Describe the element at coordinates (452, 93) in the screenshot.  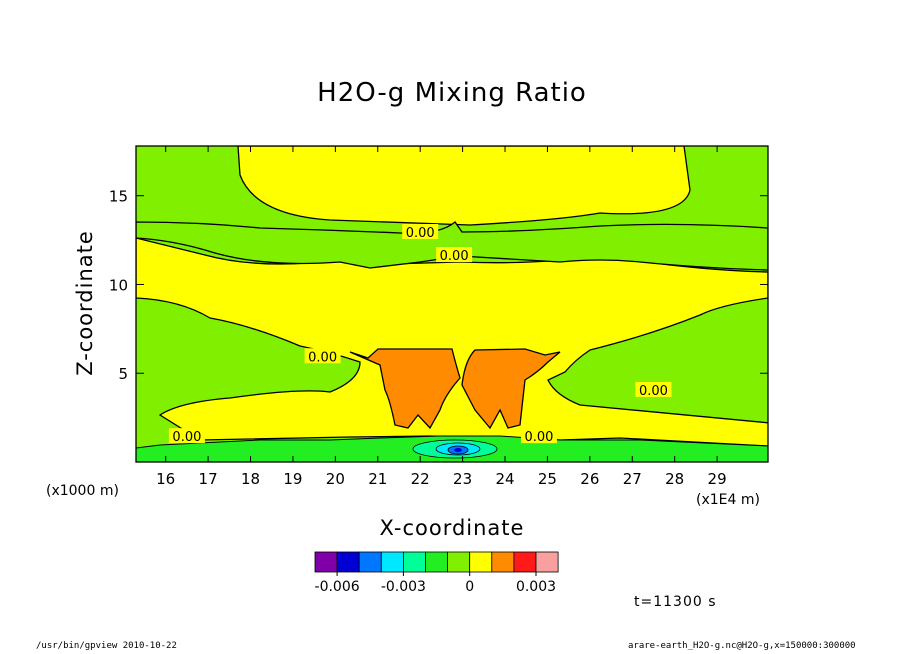
I see `chart-title: H2O-g Mixing Ratio` at that location.